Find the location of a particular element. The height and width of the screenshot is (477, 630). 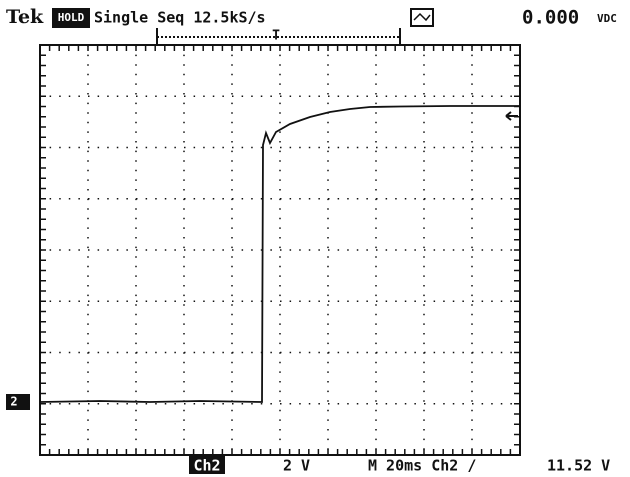

channel-marker-box is located at coordinates (18, 402).